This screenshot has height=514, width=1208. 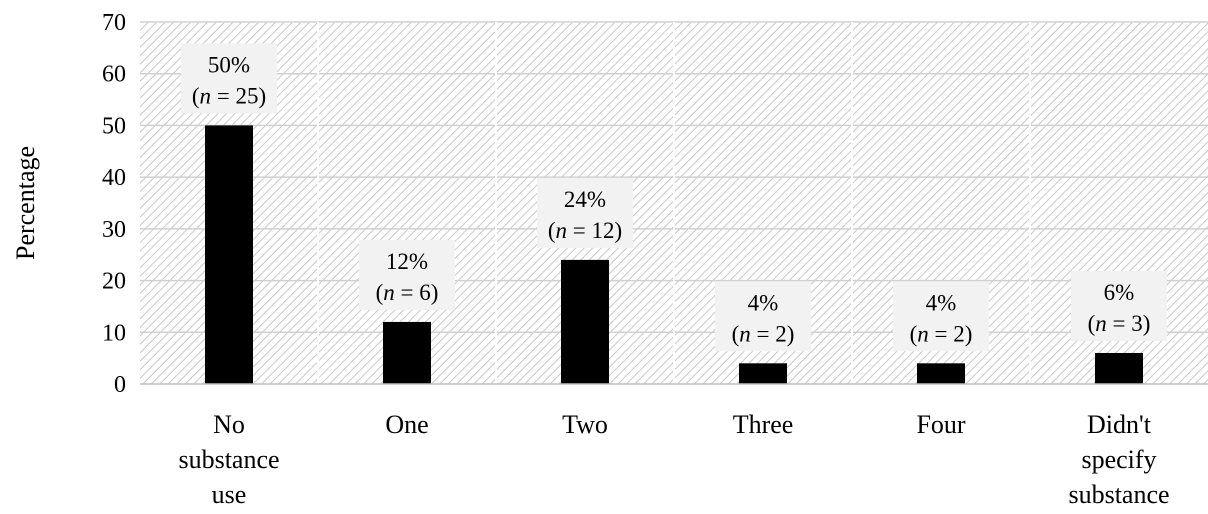 What do you see at coordinates (229, 64) in the screenshot?
I see `data-label-percent: 50%` at bounding box center [229, 64].